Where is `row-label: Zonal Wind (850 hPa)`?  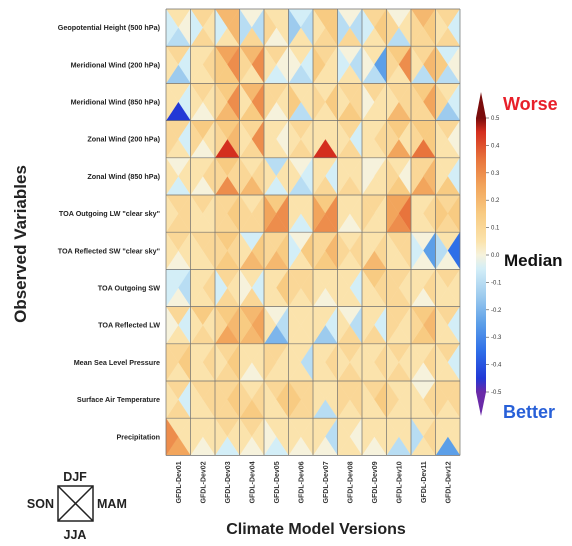 row-label: Zonal Wind (850 hPa) is located at coordinates (123, 176).